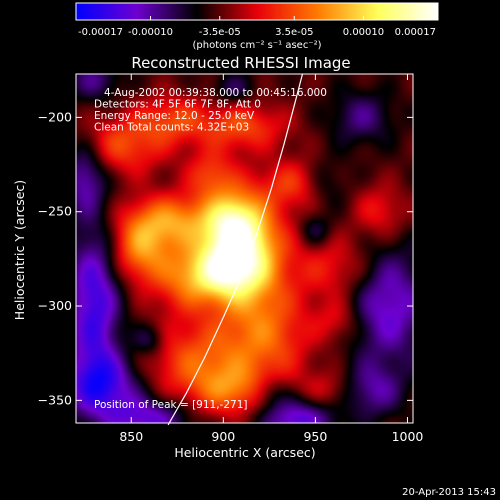 The image size is (500, 500). What do you see at coordinates (244, 452) in the screenshot?
I see `x-axis-label: Heliocentric X (arcsec)` at bounding box center [244, 452].